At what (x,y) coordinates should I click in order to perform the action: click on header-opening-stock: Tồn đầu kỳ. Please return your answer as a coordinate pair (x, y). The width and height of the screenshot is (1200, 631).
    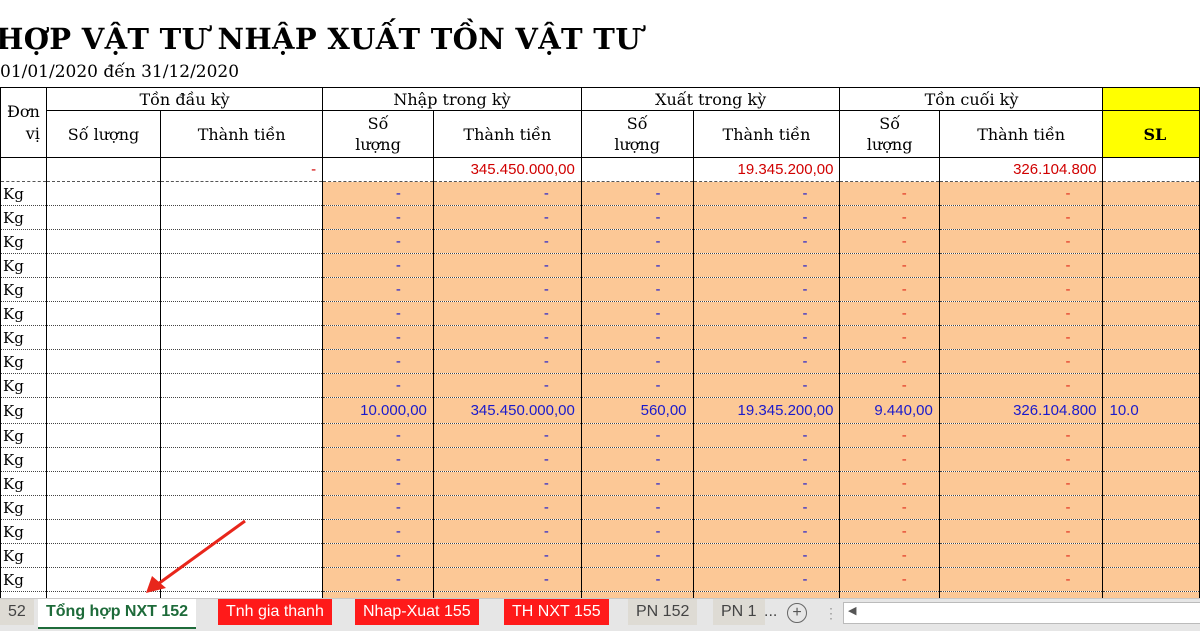
    Looking at the image, I should click on (184, 99).